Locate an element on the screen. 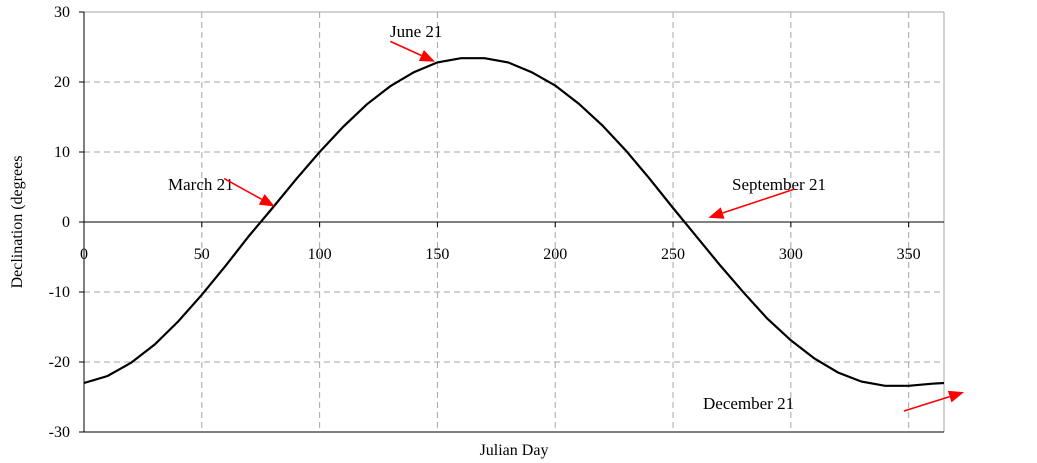 This screenshot has width=1037, height=463. x-tick-label: 0 is located at coordinates (84, 254).